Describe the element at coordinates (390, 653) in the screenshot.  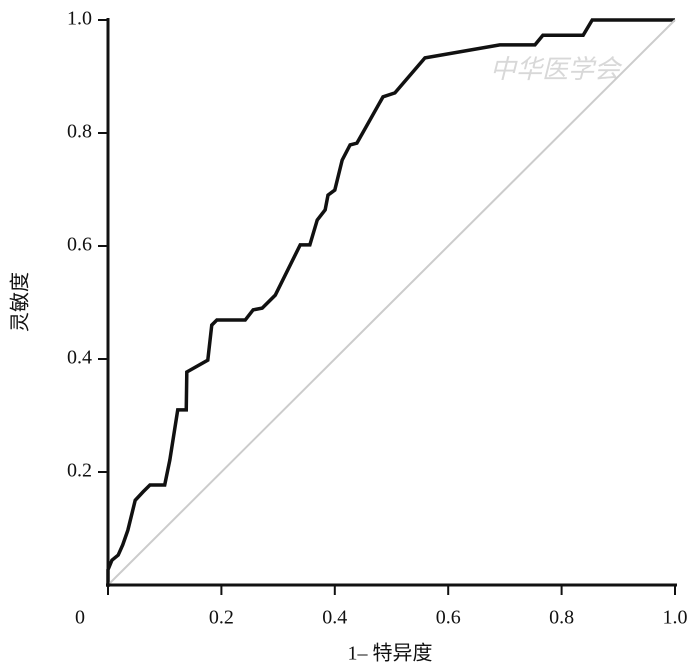
I see `x-axis-label: 1– 特异度` at that location.